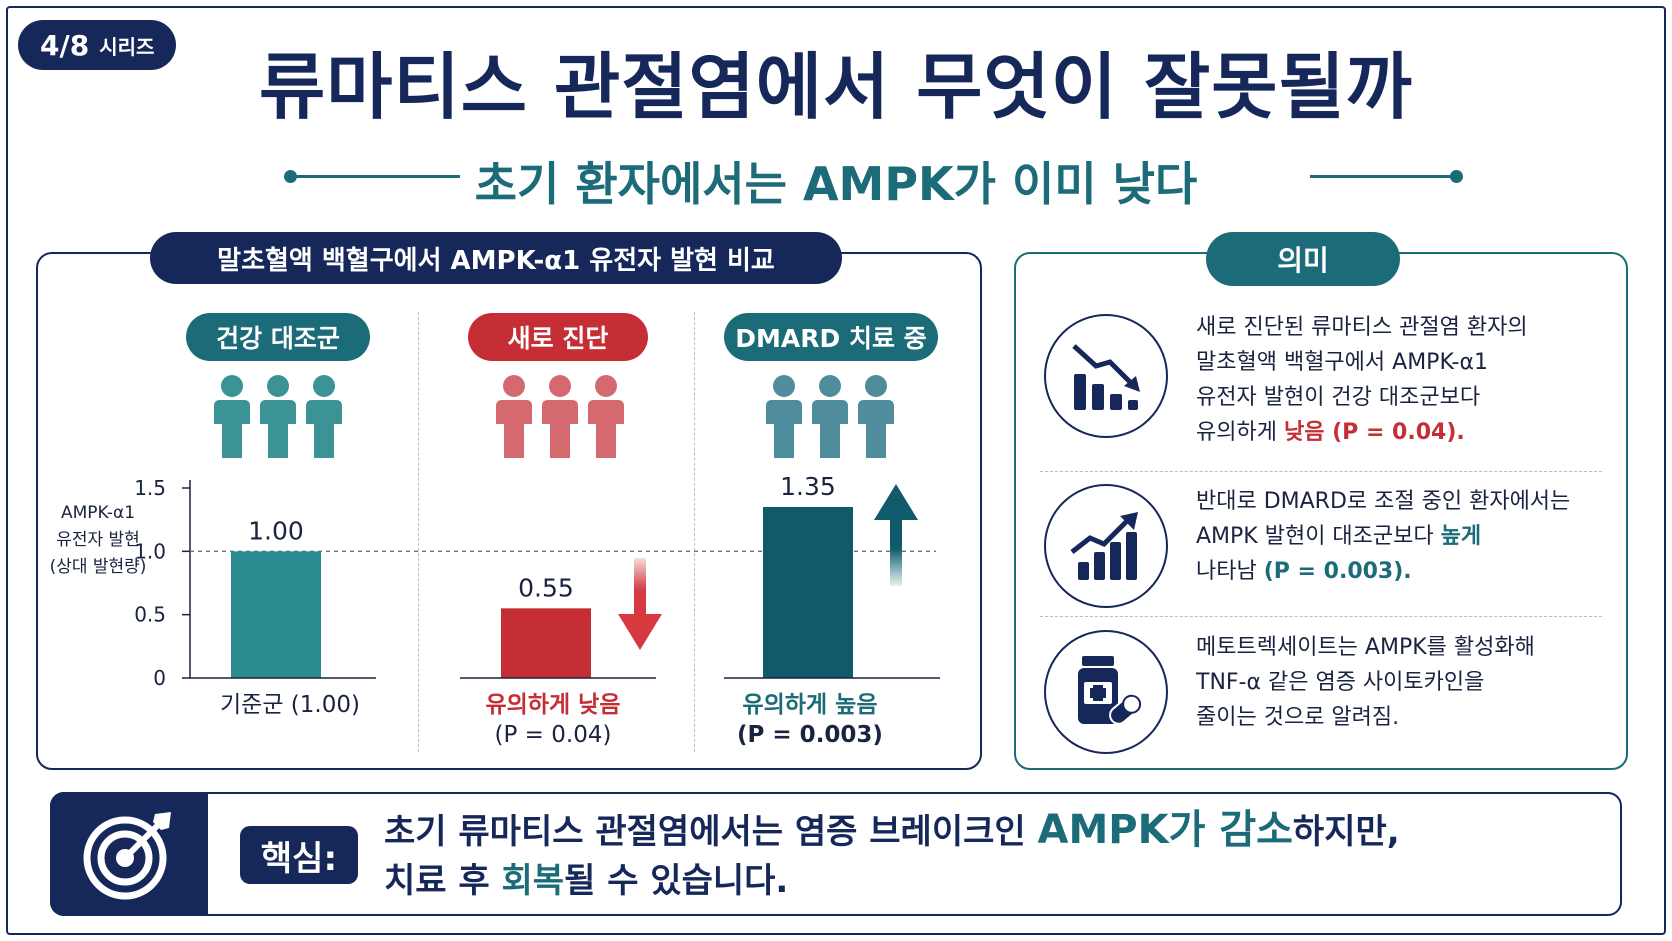  What do you see at coordinates (276, 530) in the screenshot?
I see `bar-value-label: 1.00` at bounding box center [276, 530].